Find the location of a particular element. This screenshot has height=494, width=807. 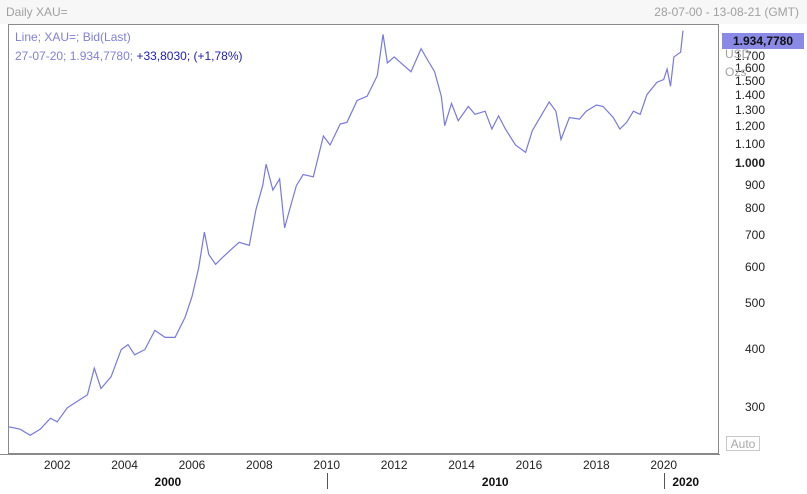

unit-label: Ozs is located at coordinates (736, 72).